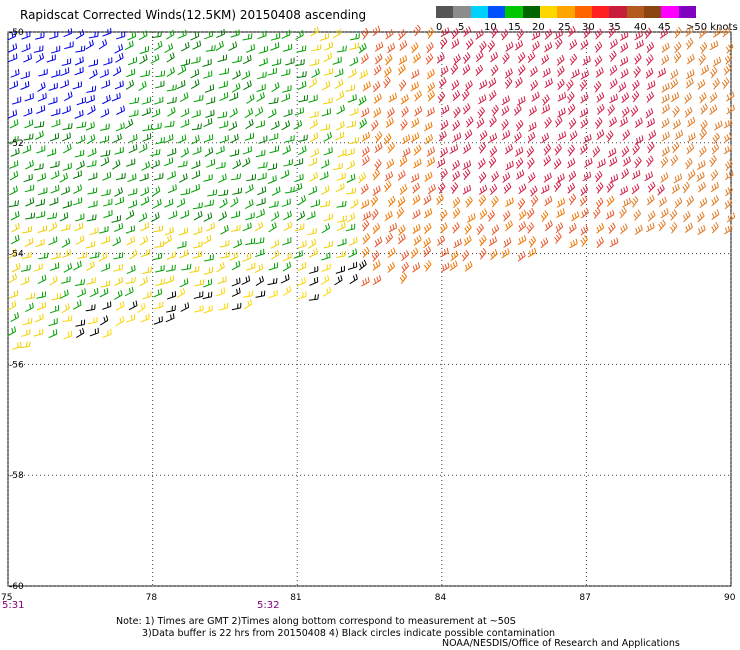  I want to click on legend-label: 45, so click(664, 27).